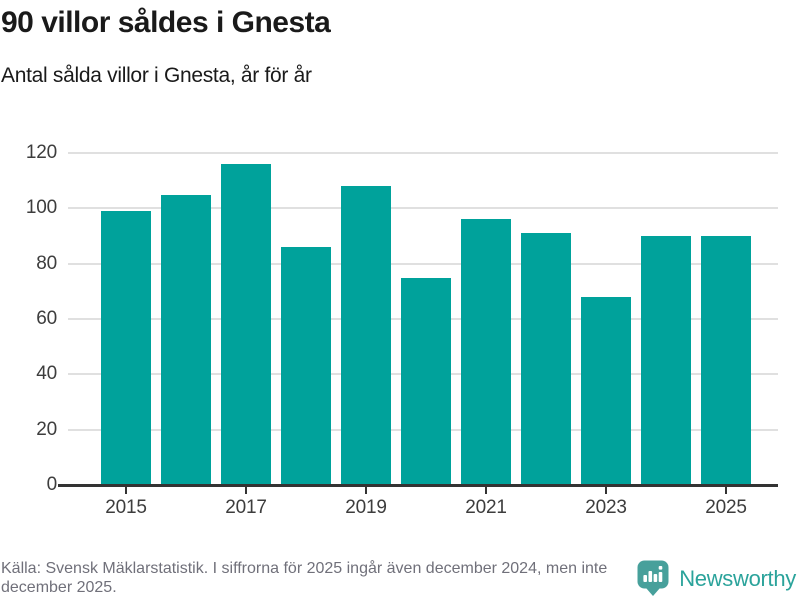 The height and width of the screenshot is (600, 800). Describe the element at coordinates (366, 507) in the screenshot. I see `x-axis-label-2019: 2019` at that location.